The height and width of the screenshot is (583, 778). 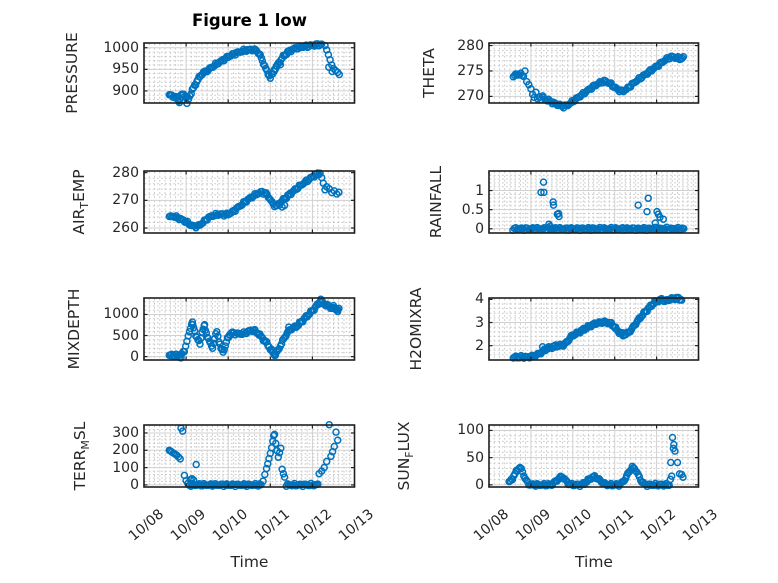 What do you see at coordinates (121, 47) in the screenshot?
I see `y-tick-label: 1000` at bounding box center [121, 47].